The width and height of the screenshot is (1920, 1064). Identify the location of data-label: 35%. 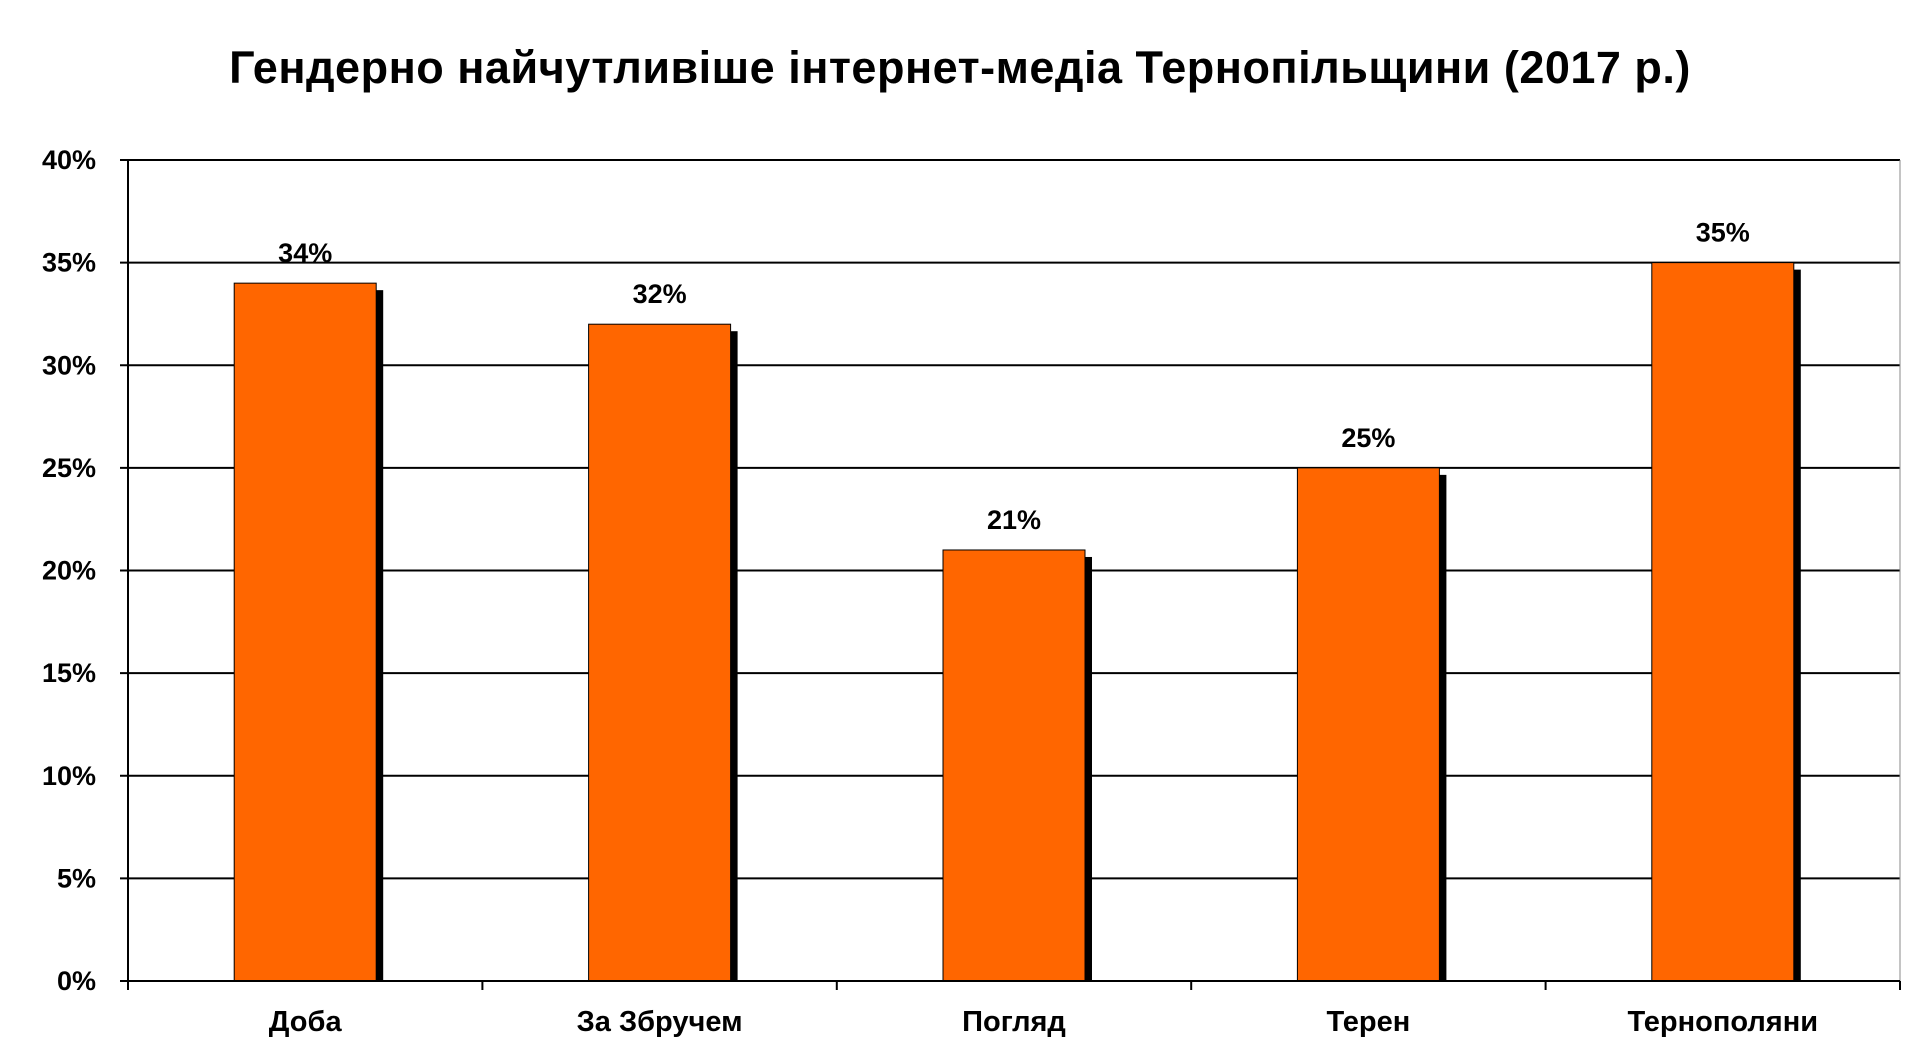
(1723, 233).